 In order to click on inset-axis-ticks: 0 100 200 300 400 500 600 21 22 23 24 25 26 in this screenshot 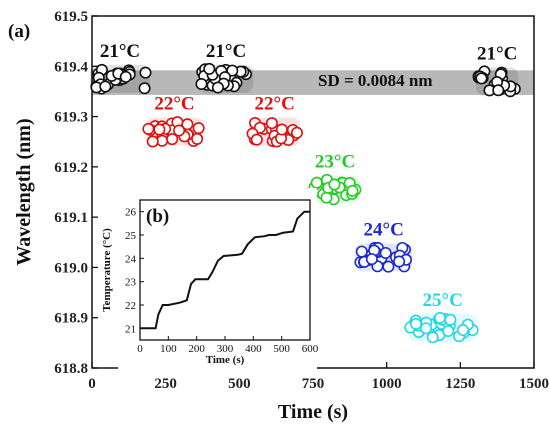, I will do `click(222, 281)`.